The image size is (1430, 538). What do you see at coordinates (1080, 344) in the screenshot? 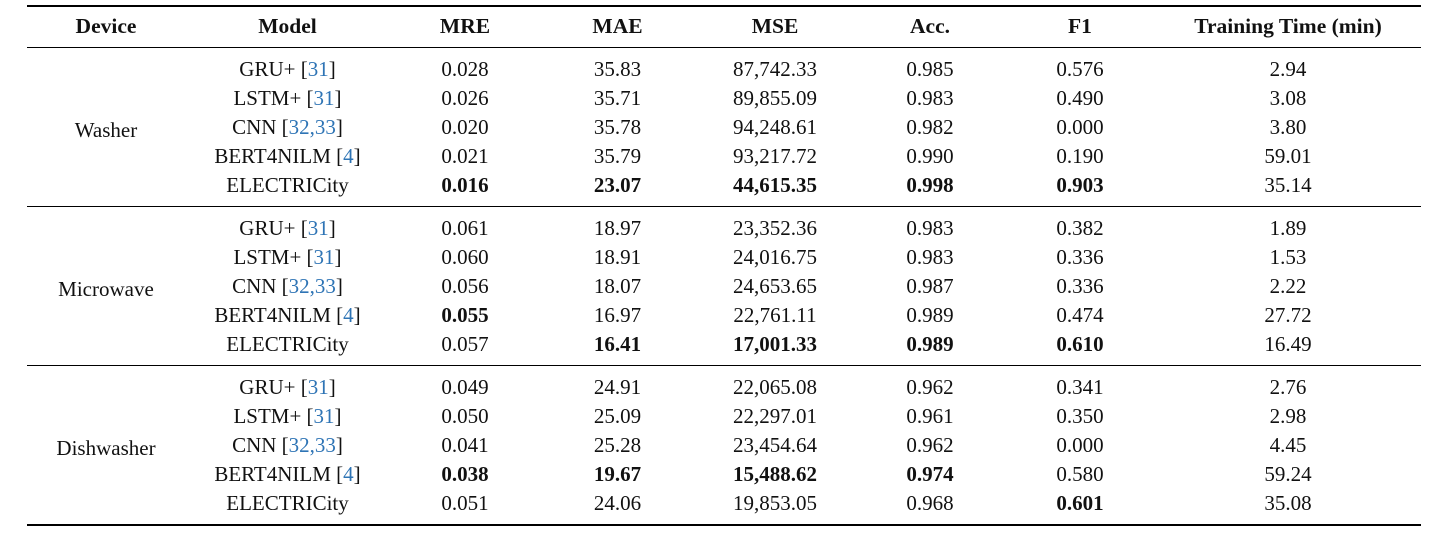
I see `metric-cell: 0.610` at bounding box center [1080, 344].